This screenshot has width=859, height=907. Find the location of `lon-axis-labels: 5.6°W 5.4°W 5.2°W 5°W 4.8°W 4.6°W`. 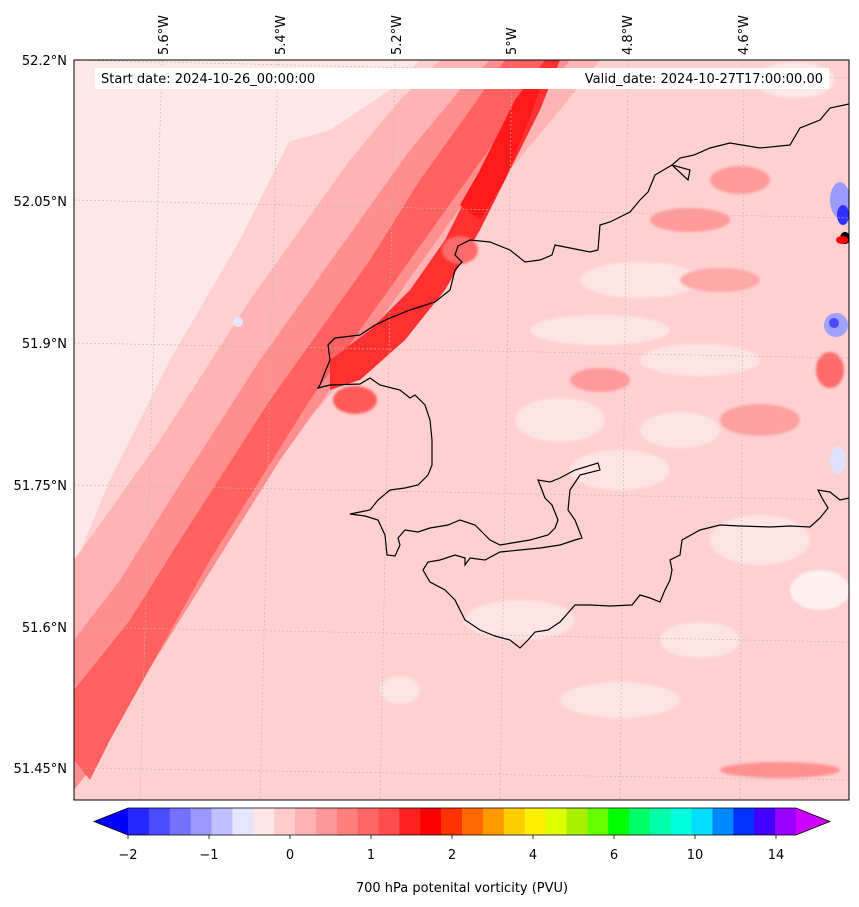

lon-axis-labels: 5.6°W 5.4°W 5.2°W 5°W 4.8°W 4.6°W is located at coordinates (454, 35).